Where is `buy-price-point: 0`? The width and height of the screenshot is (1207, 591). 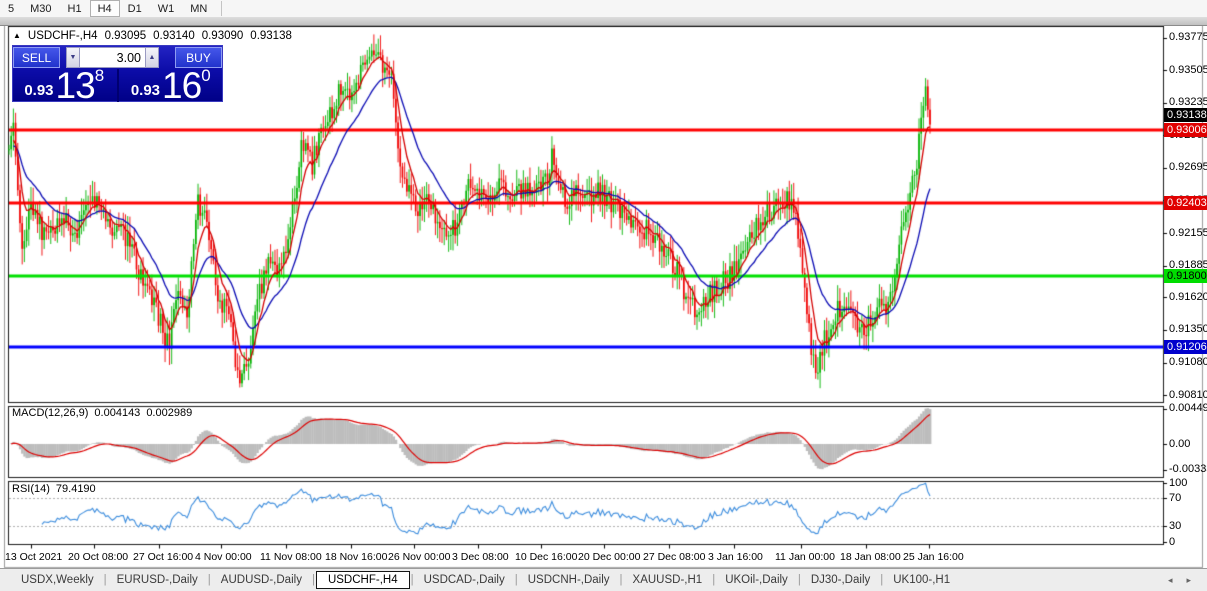 buy-price-point: 0 is located at coordinates (206, 75).